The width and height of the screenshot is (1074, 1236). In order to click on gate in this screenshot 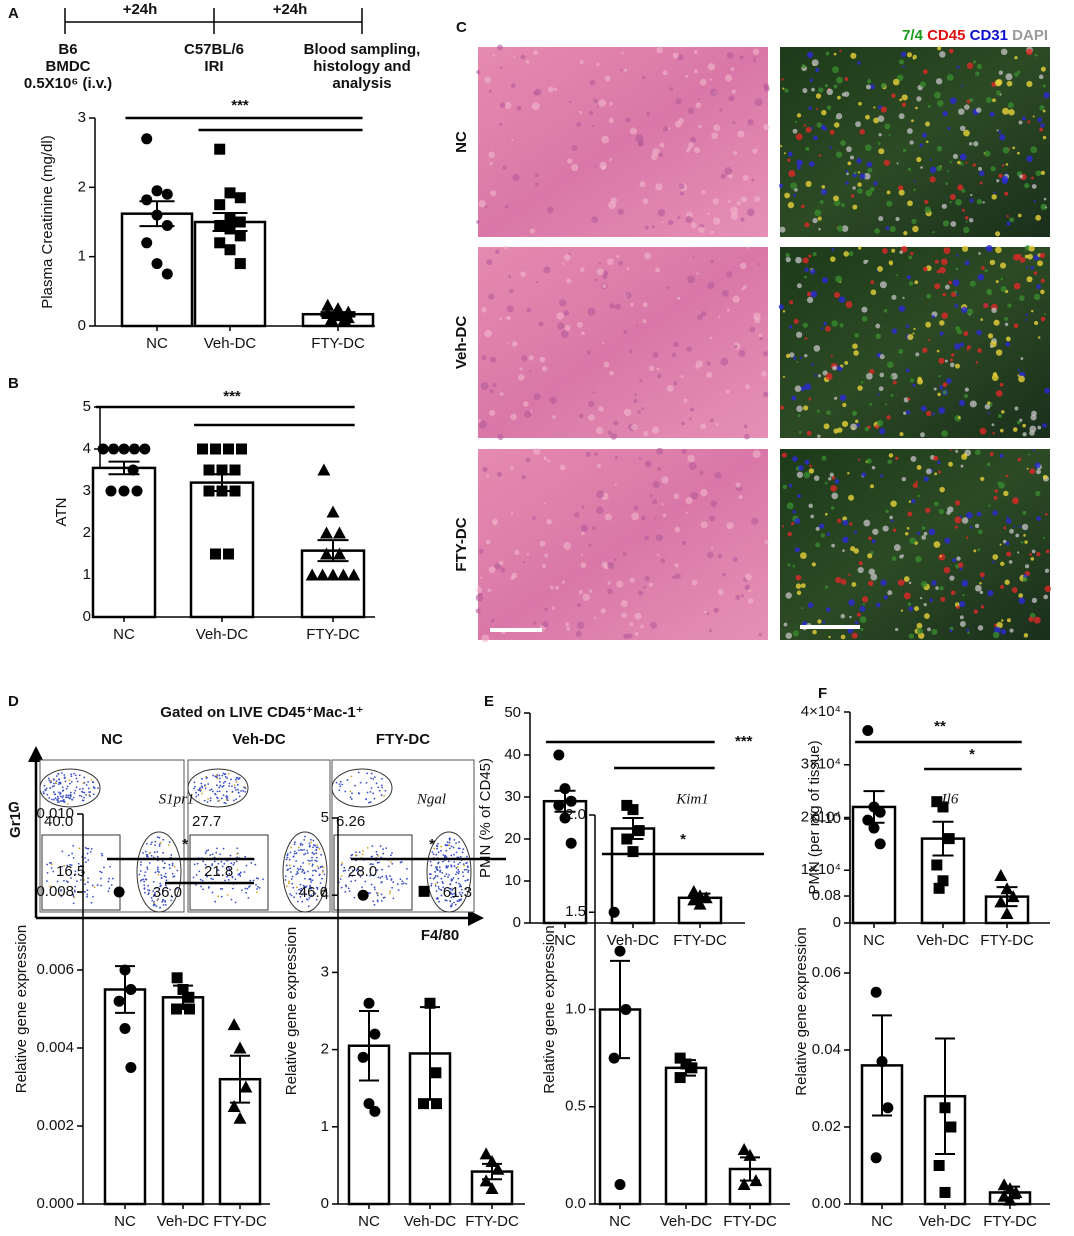, I will do `click(449, 872)`.